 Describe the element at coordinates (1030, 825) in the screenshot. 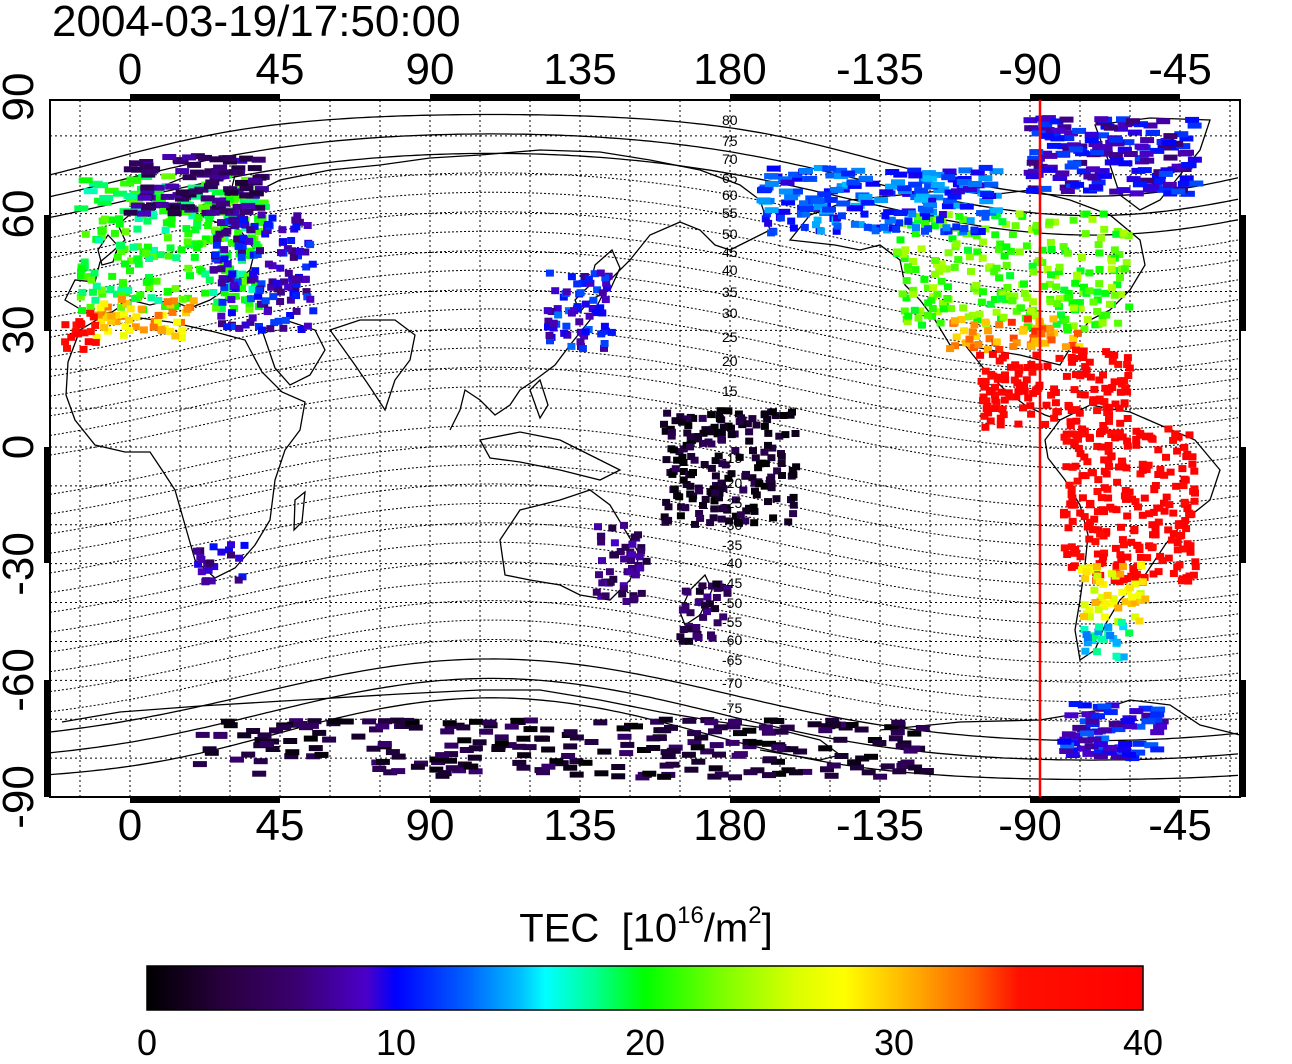

I see `bottom-lon-label: -90` at that location.